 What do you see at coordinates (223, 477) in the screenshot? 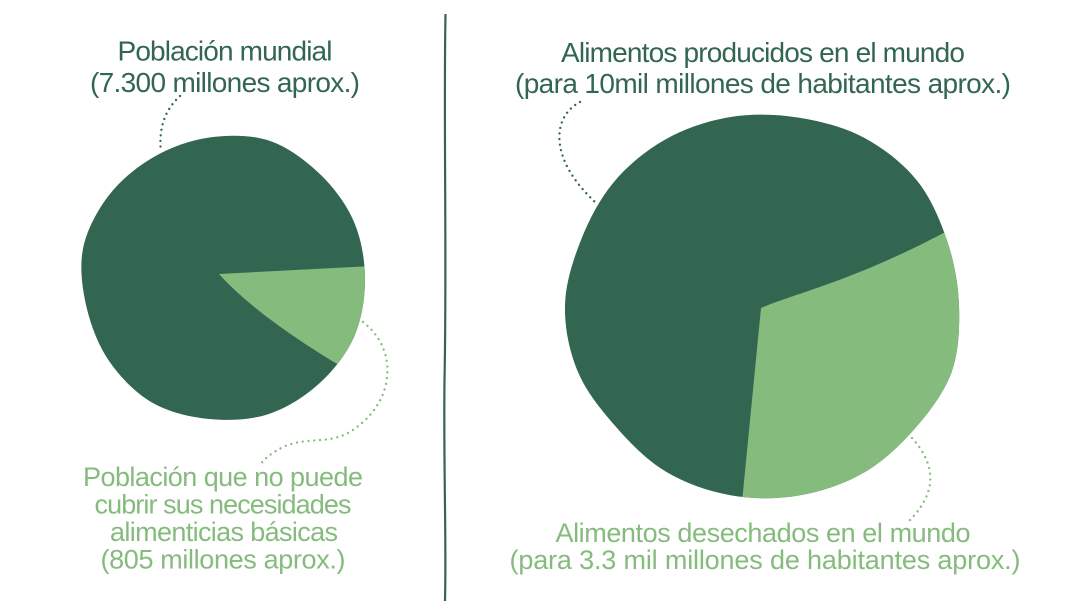
I see `svg-text: Población que no puede` at bounding box center [223, 477].